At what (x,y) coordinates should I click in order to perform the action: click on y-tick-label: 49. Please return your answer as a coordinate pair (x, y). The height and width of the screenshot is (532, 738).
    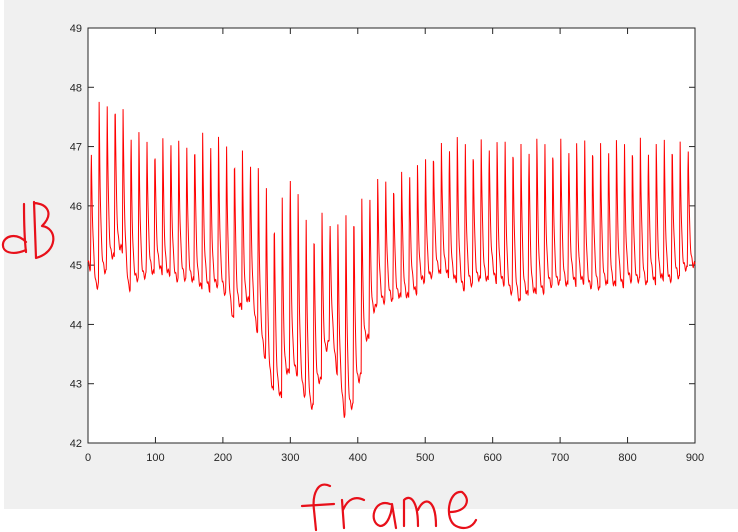
    Looking at the image, I should click on (76, 29).